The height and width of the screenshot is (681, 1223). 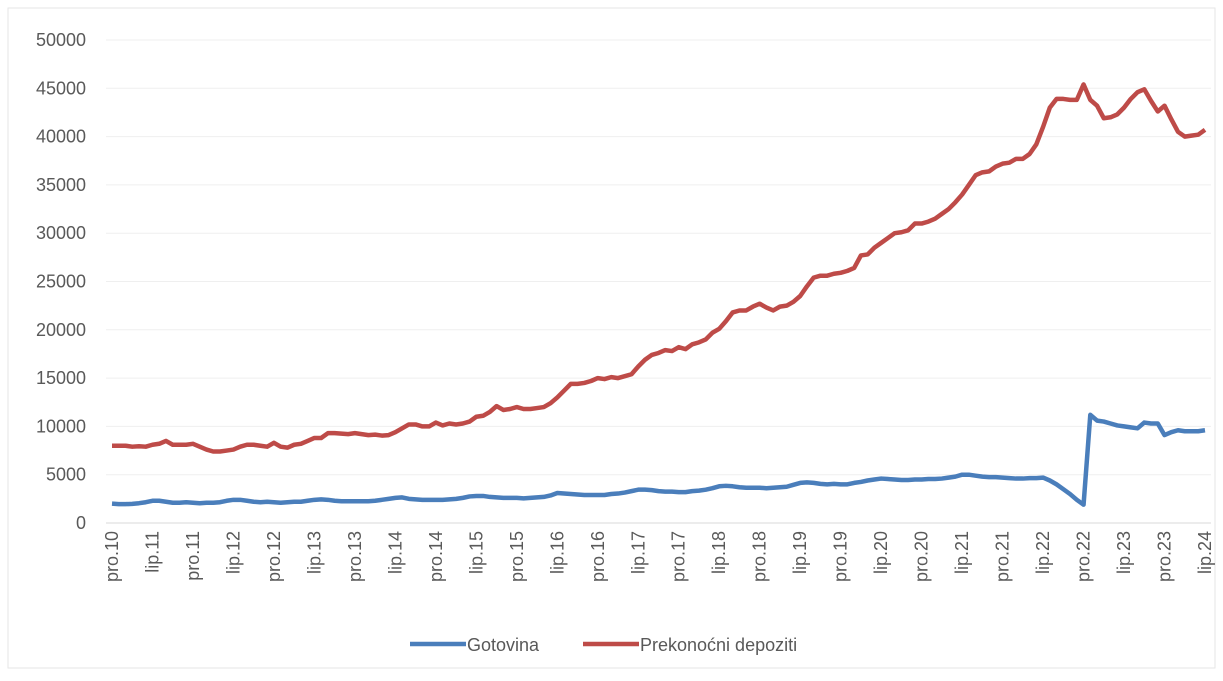 What do you see at coordinates (1124, 552) in the screenshot?
I see `x-tick-label: lip.23` at bounding box center [1124, 552].